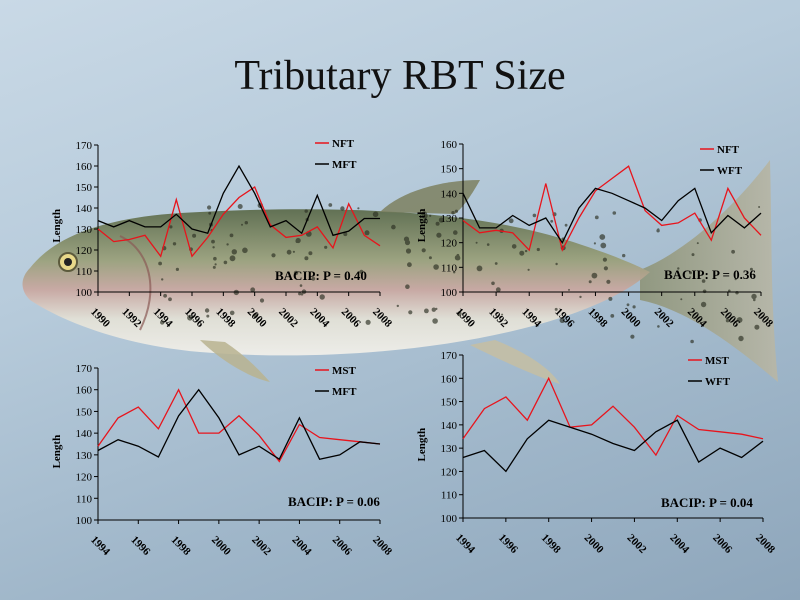 Image resolution: width=800 pixels, height=600 pixels. I want to click on bacip-annotation: BACIP: P = 0.40, so click(321, 275).